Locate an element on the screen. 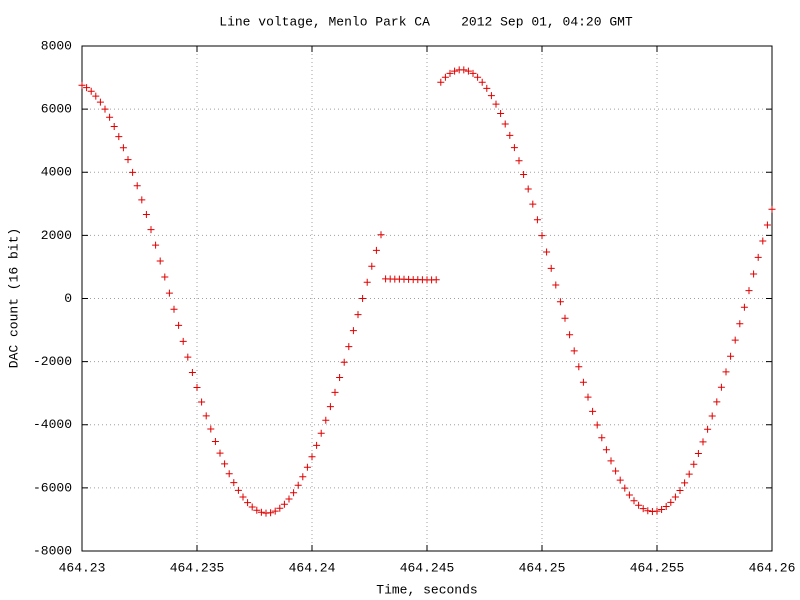  x-tick-label: 464.23 is located at coordinates (82, 567).